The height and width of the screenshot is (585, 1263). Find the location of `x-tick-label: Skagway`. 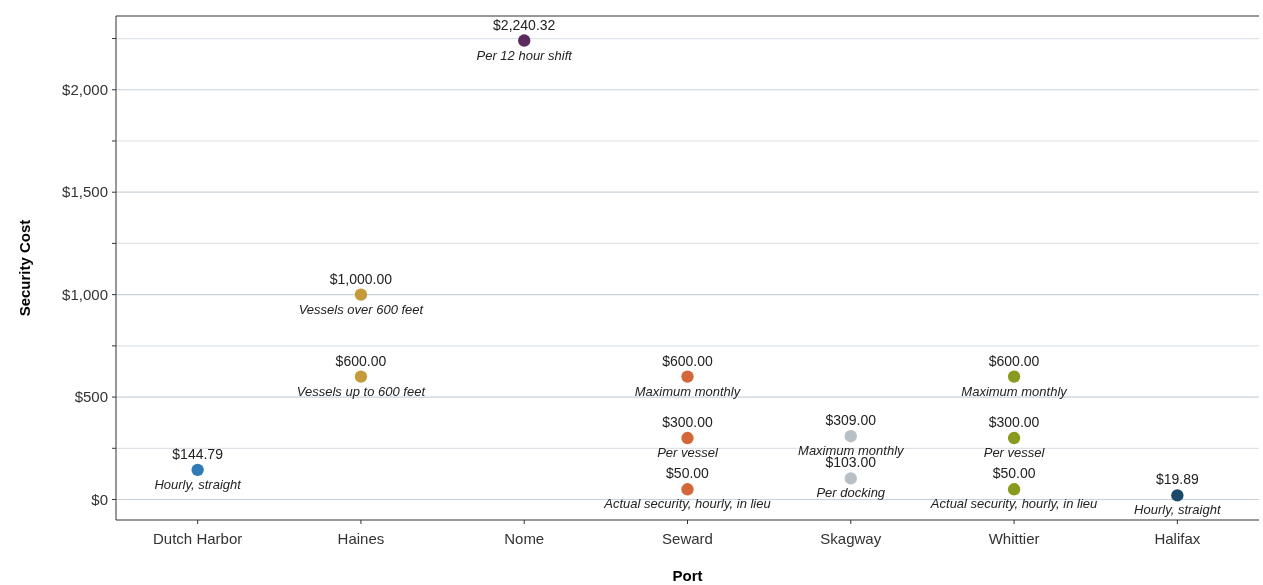

x-tick-label: Skagway is located at coordinates (851, 538).